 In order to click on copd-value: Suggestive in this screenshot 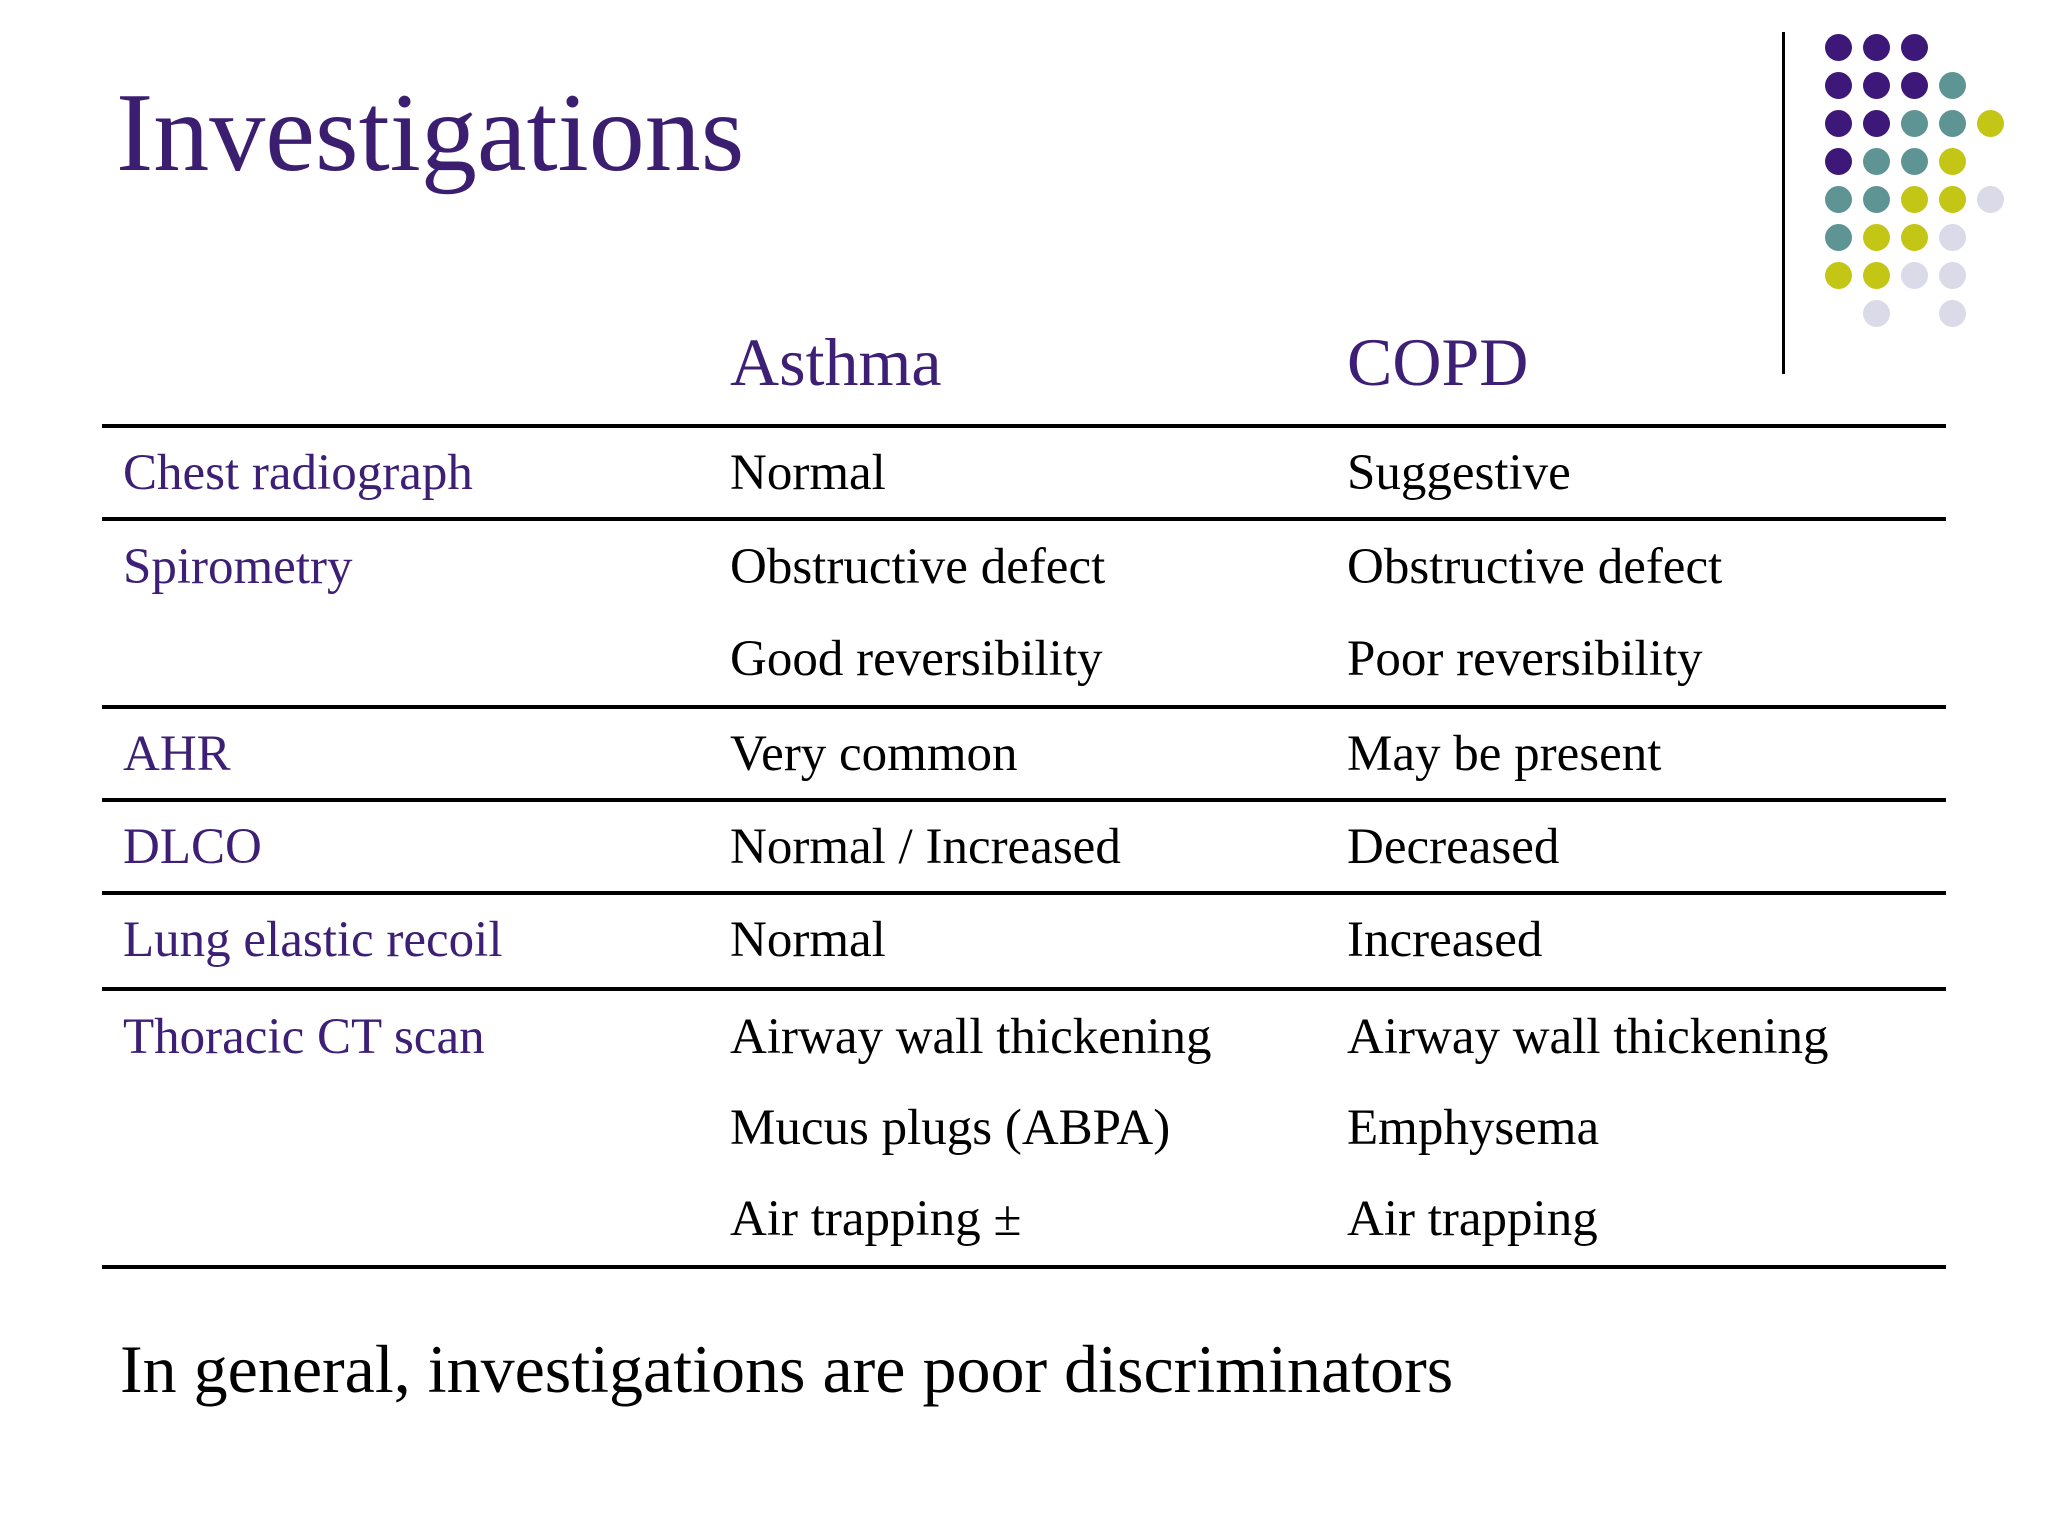, I will do `click(1459, 472)`.